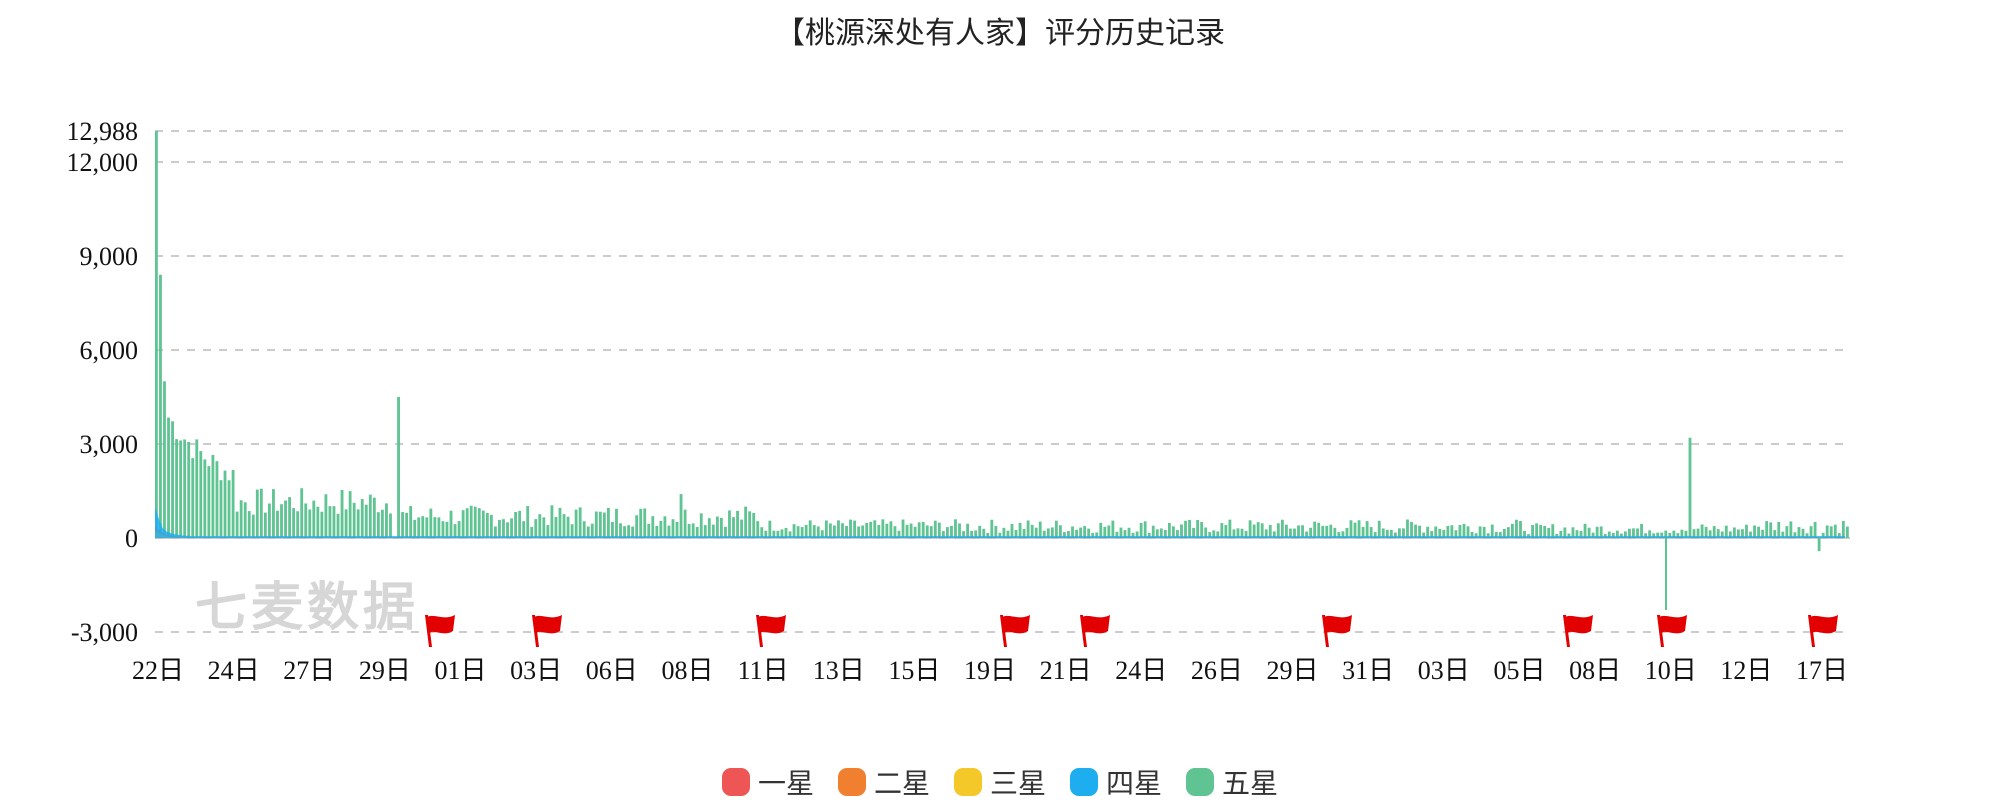 The width and height of the screenshot is (2000, 804). What do you see at coordinates (307, 608) in the screenshot?
I see `watermark-logo: 七麦数据` at bounding box center [307, 608].